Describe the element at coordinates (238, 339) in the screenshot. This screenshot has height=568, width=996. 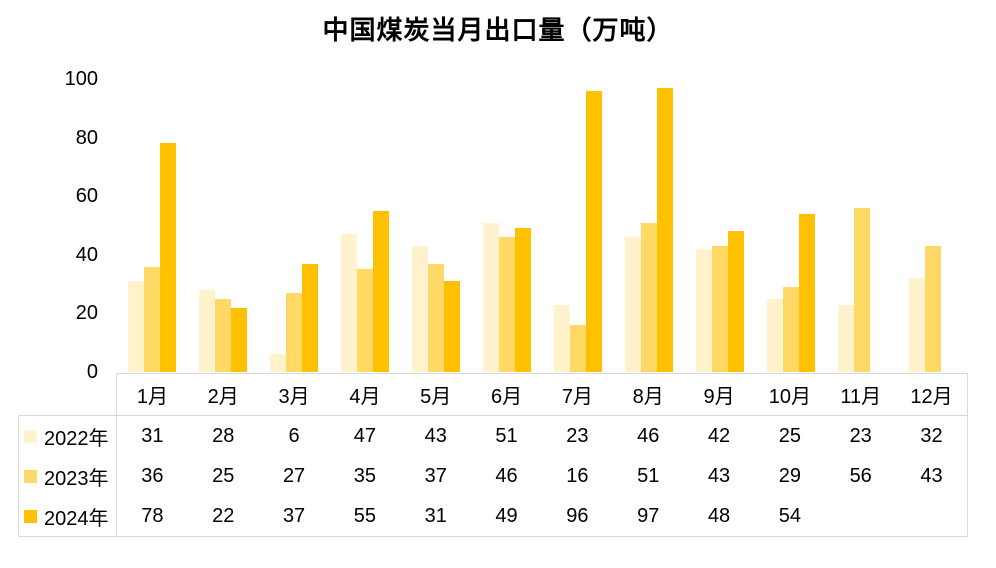
I see `bar-2024年-2月` at that location.